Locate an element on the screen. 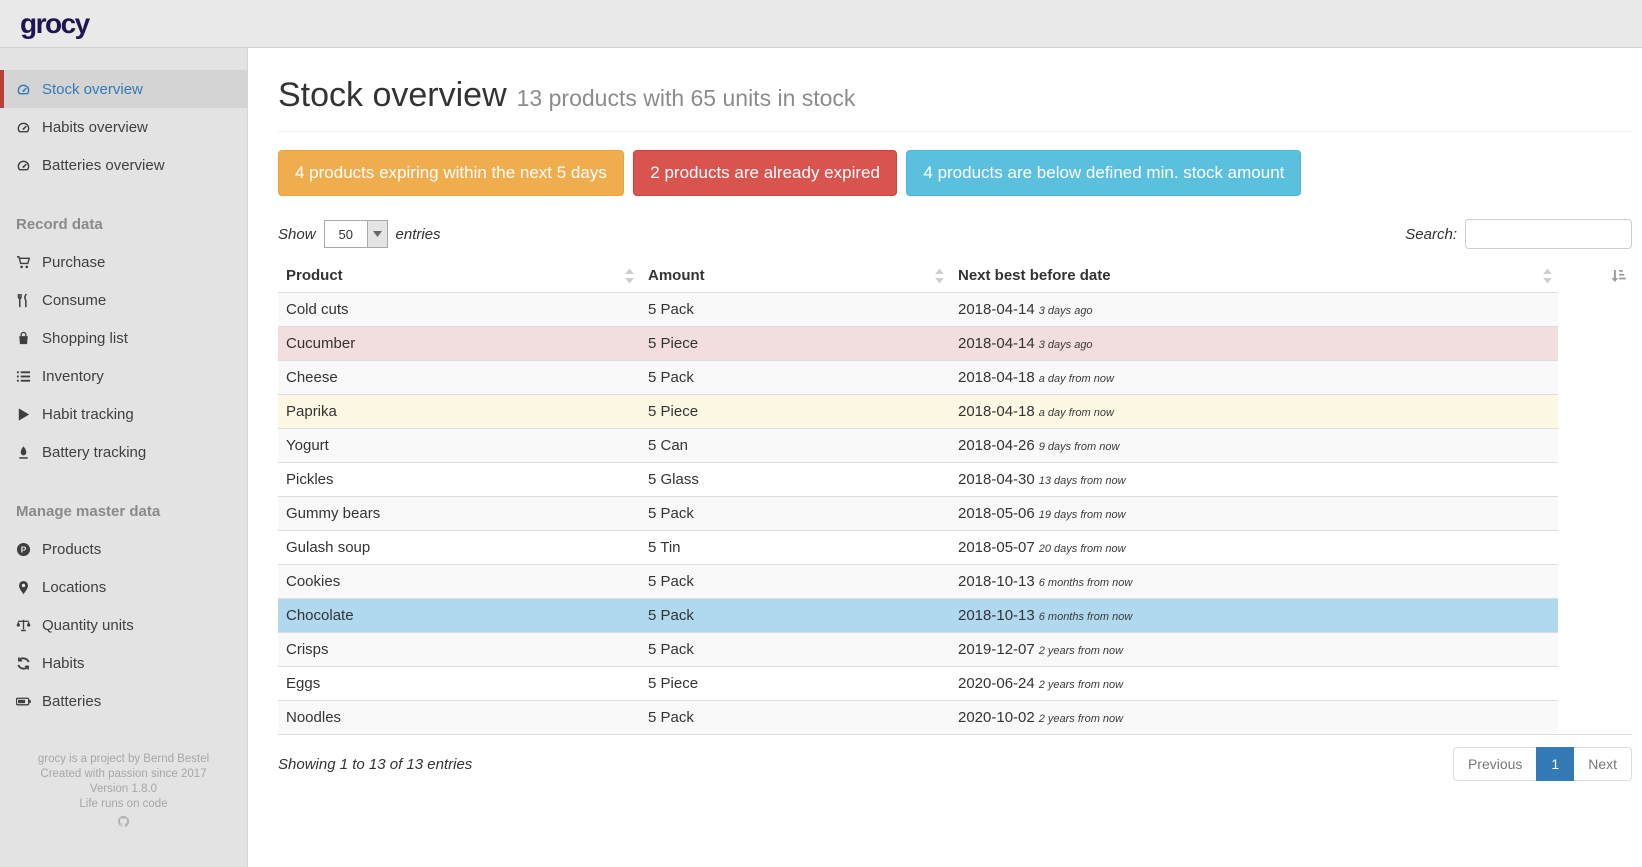  sidebar-section-master-data: Manage master data is located at coordinates (88, 511).